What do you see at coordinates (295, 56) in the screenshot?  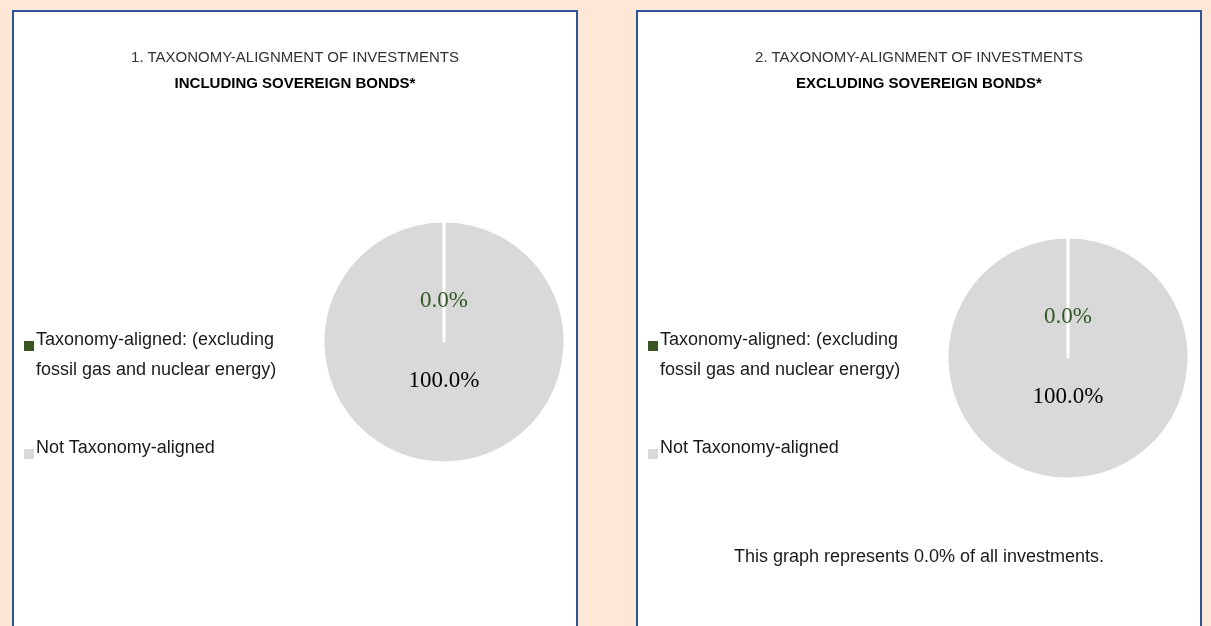 I see `chart-title: 1. TAXONOMY-ALIGNMENT OF INVESTMENTS` at bounding box center [295, 56].